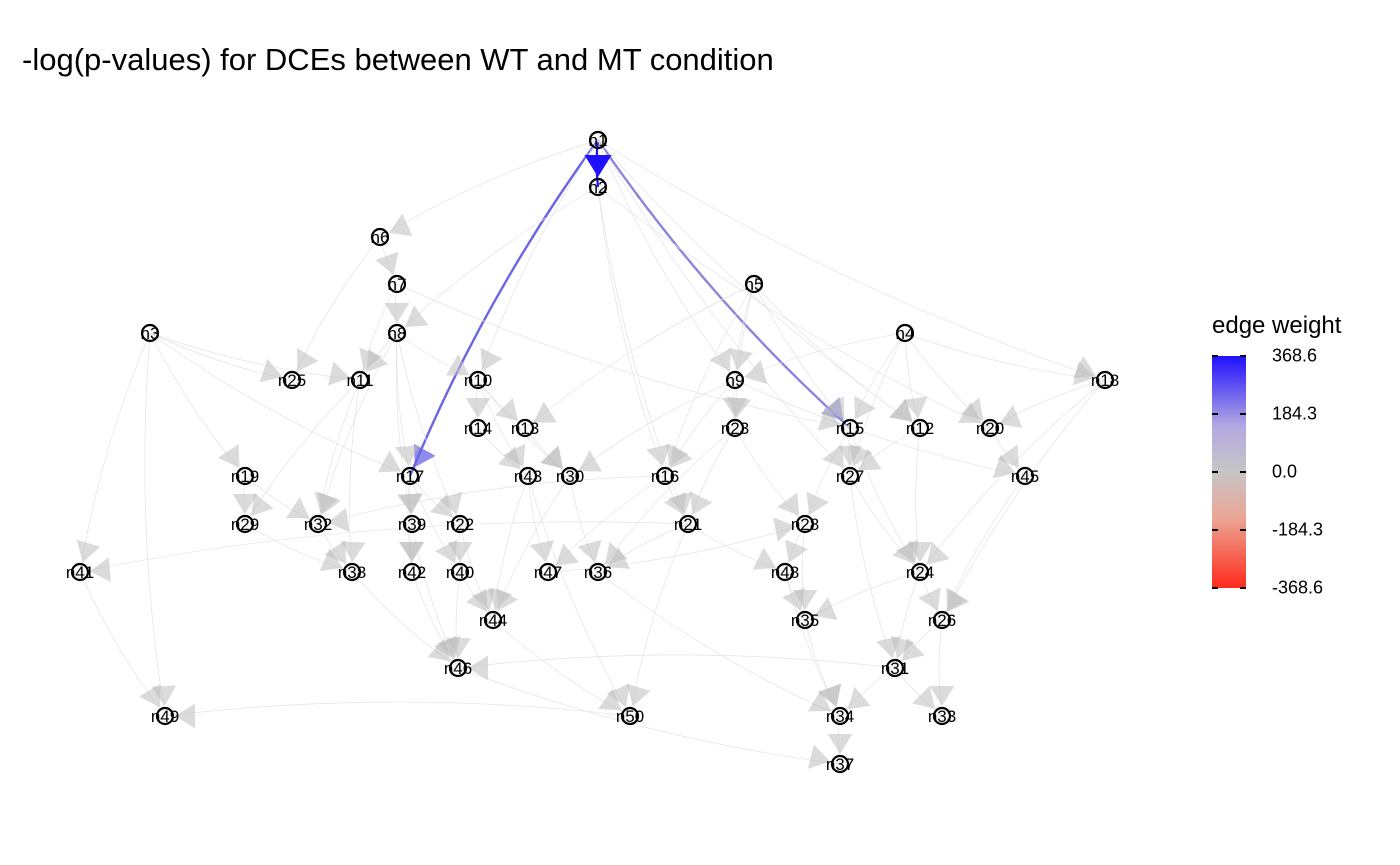 This screenshot has width=1400, height=865. I want to click on node-n34: n34, so click(840, 716).